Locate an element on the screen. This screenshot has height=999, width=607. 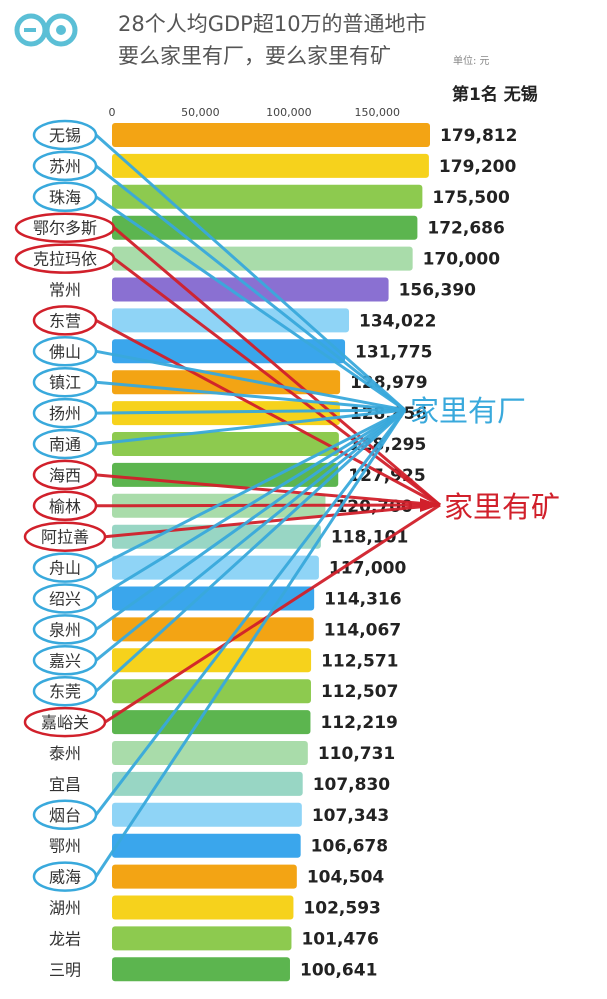
factory-annotation: 家里有厂 is located at coordinates (468, 411).